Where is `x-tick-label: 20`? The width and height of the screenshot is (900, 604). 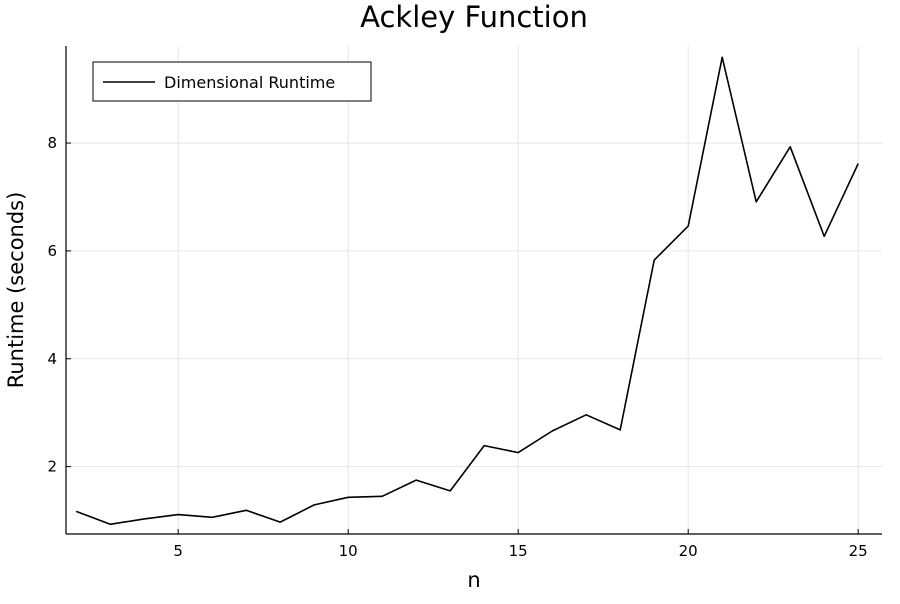
x-tick-label: 20 is located at coordinates (688, 551).